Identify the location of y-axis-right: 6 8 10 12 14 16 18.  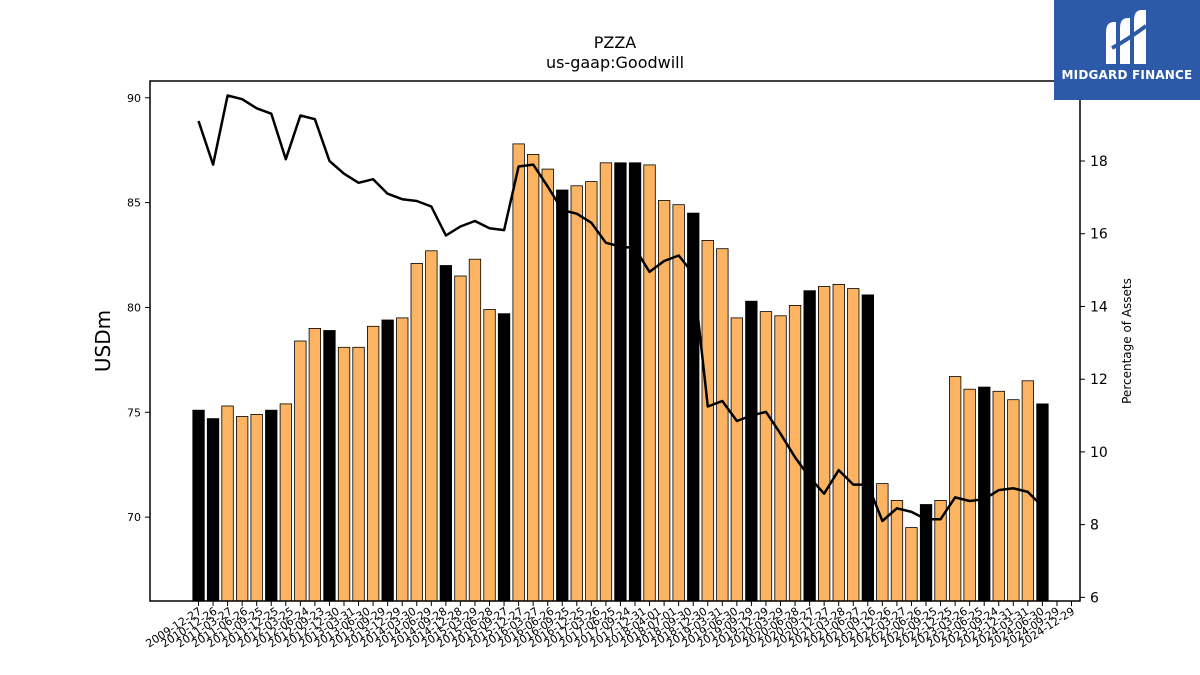
(1094, 380).